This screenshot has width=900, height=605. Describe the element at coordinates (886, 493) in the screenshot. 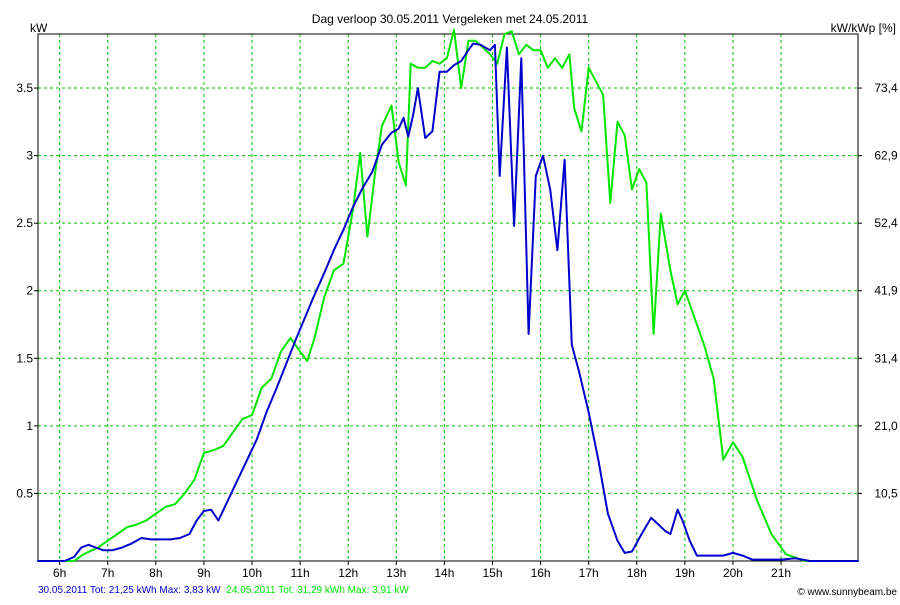

I see `y-tick-label-right: 10,5` at that location.